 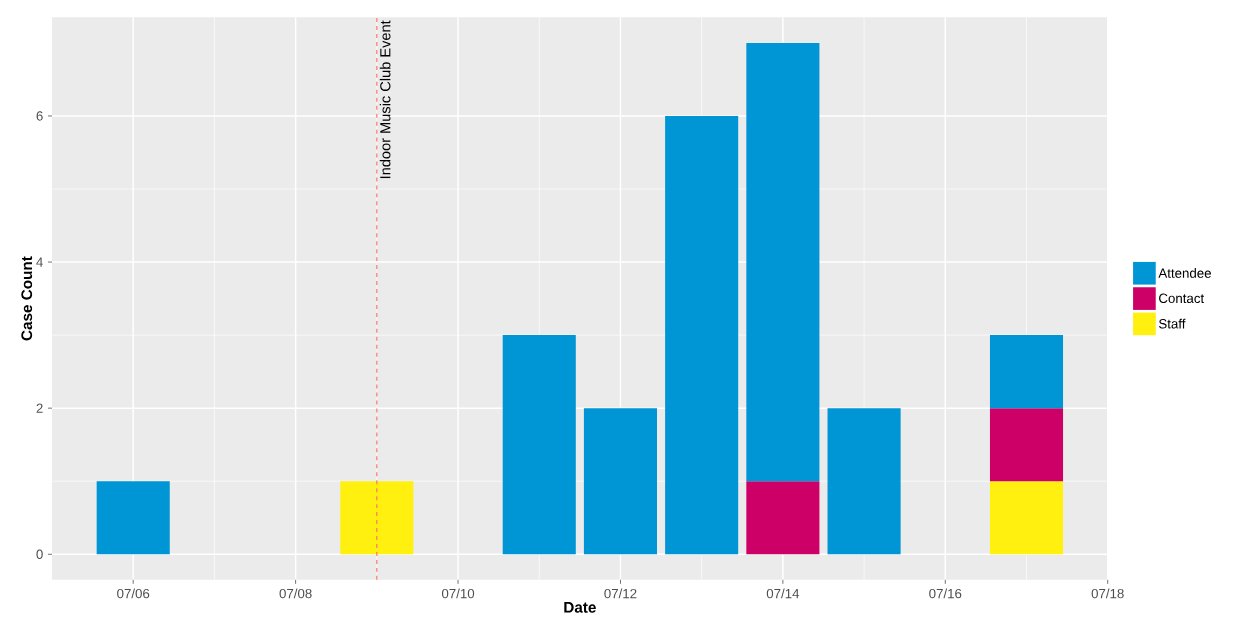 What do you see at coordinates (1184, 273) in the screenshot?
I see `legend-label: Attendee` at bounding box center [1184, 273].